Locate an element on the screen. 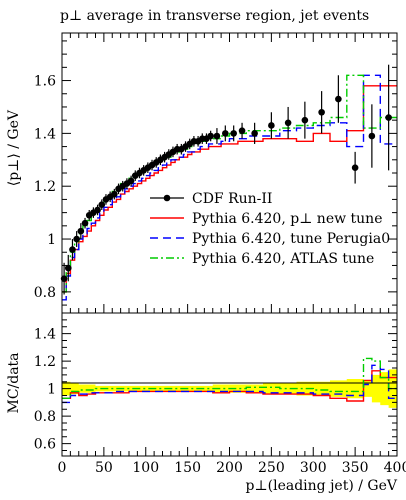 The width and height of the screenshot is (406, 500). x-tick-label: 150 is located at coordinates (187, 468).